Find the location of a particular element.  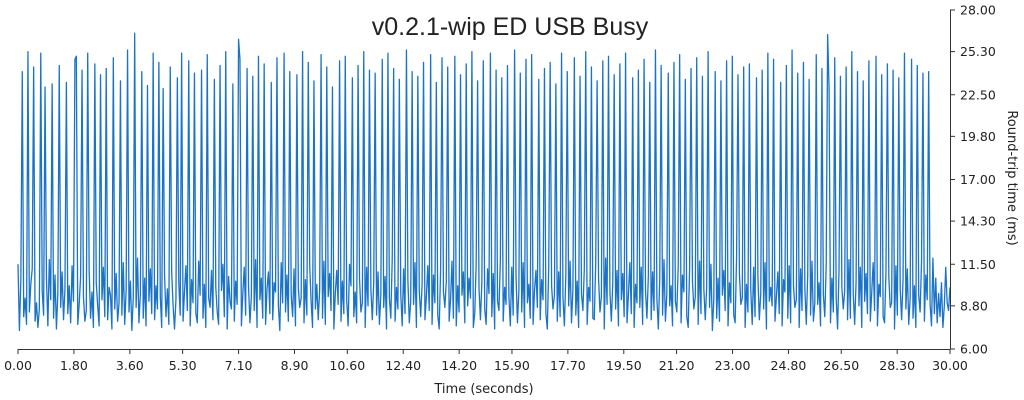

y-tick-label: 8.80 is located at coordinates (974, 305).